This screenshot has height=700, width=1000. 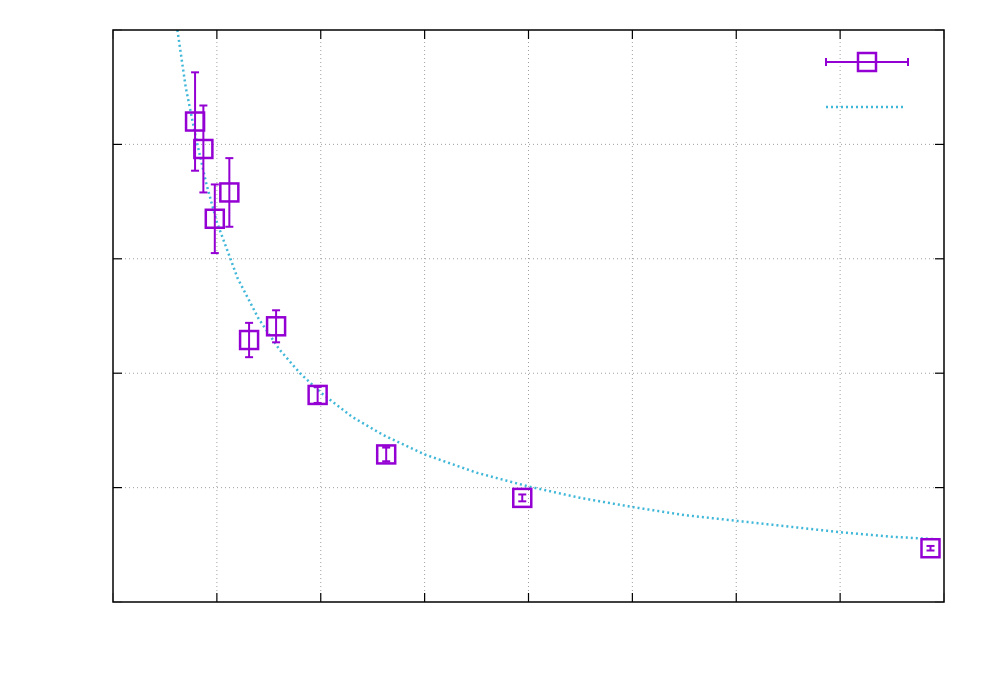 I want to click on legend-square-marker, so click(x=867, y=62).